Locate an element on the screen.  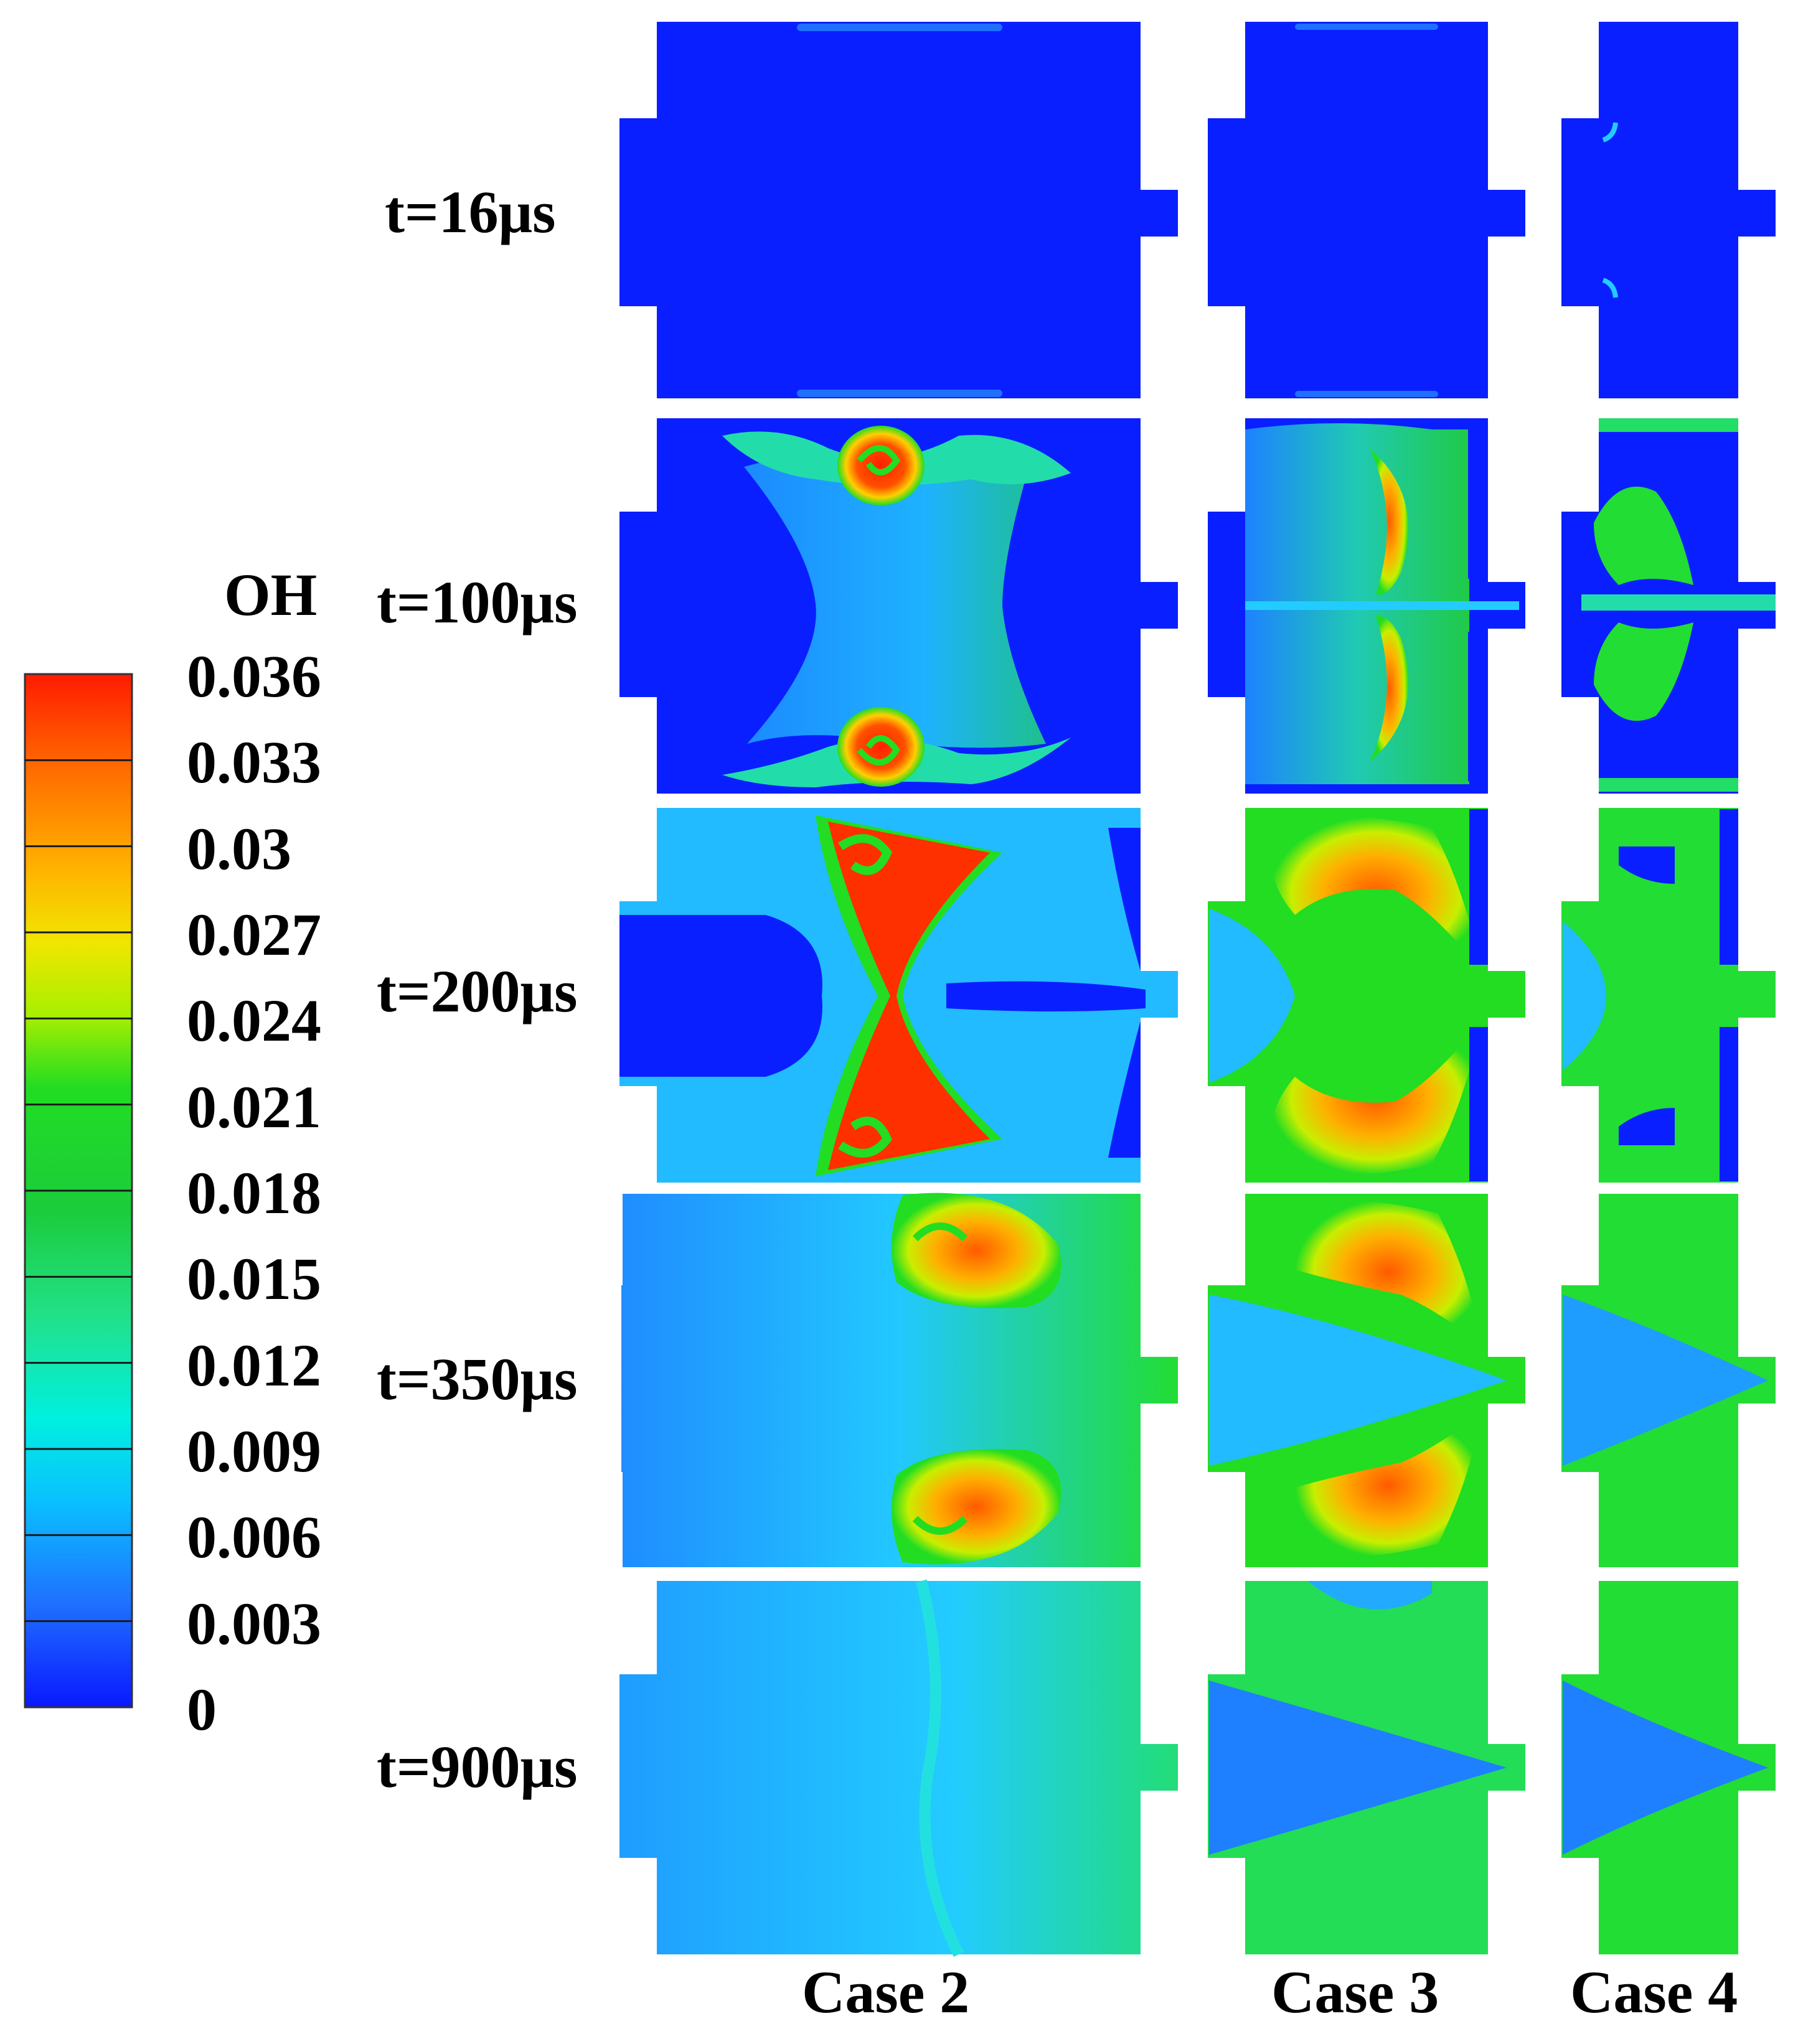
panel-case2-t900 is located at coordinates (898, 1768).